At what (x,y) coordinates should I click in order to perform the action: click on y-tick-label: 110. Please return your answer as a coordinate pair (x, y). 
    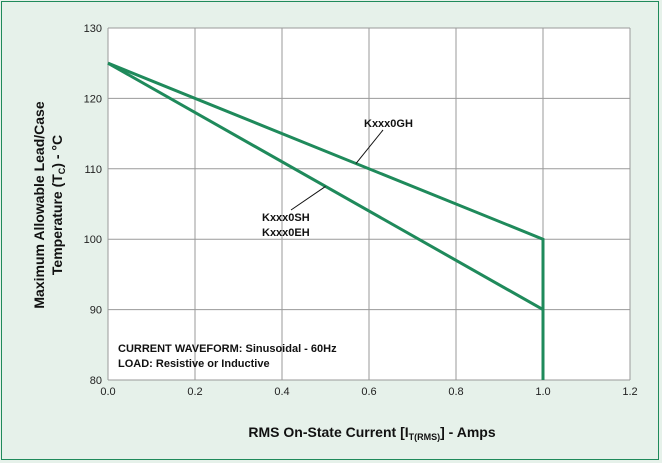
    Looking at the image, I should click on (93, 170).